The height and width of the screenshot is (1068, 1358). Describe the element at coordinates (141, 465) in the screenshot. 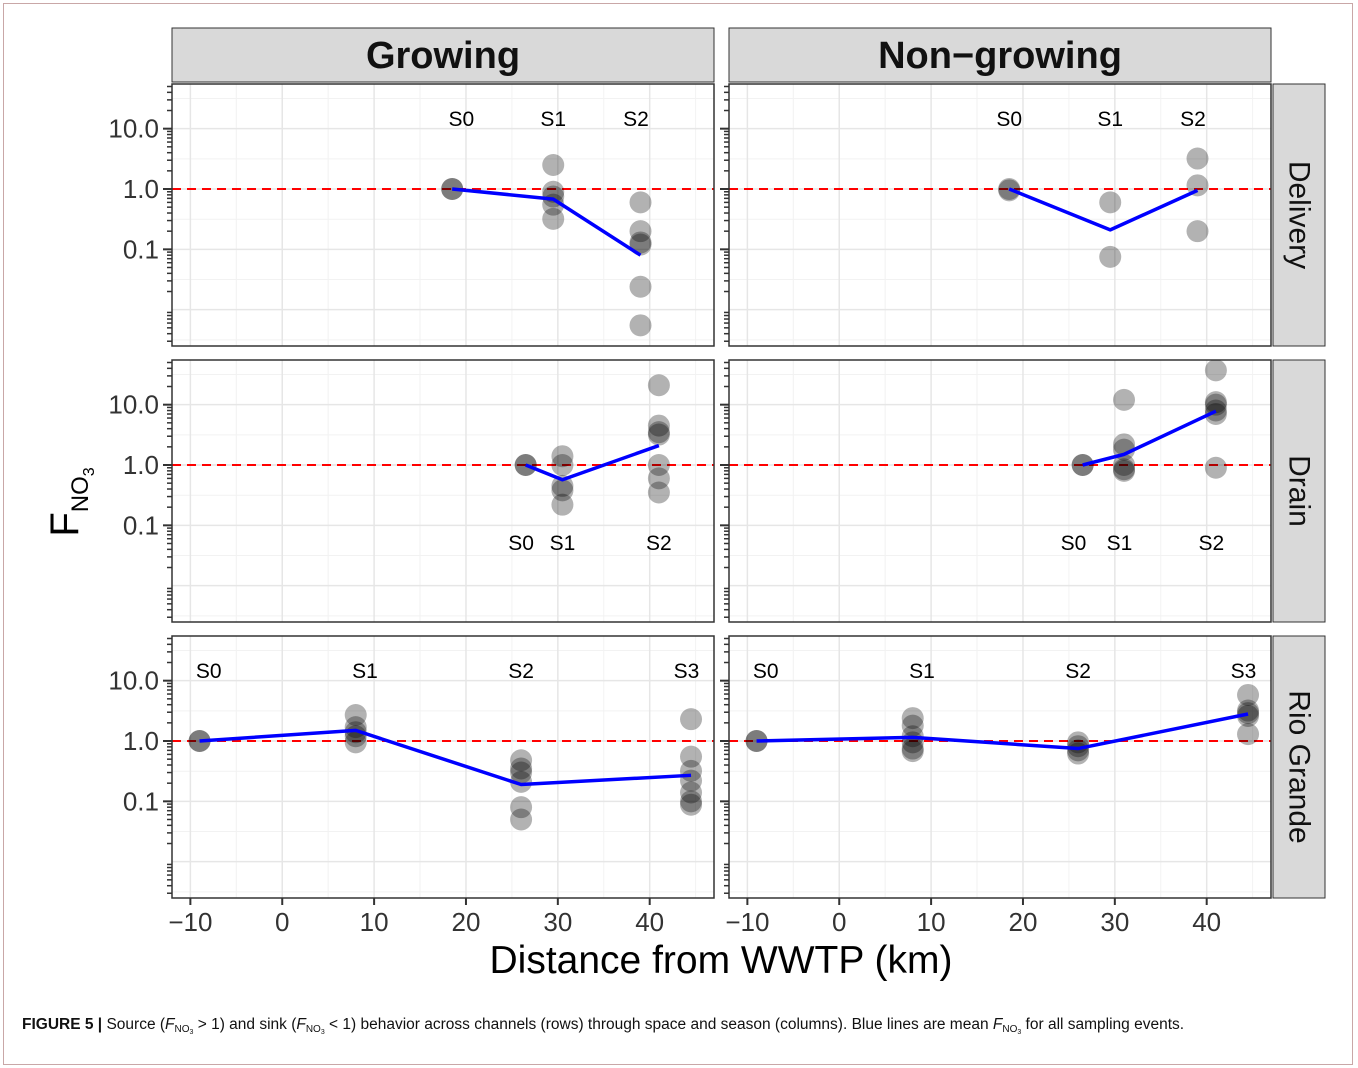

I see `y-tick-label: 1.0` at that location.